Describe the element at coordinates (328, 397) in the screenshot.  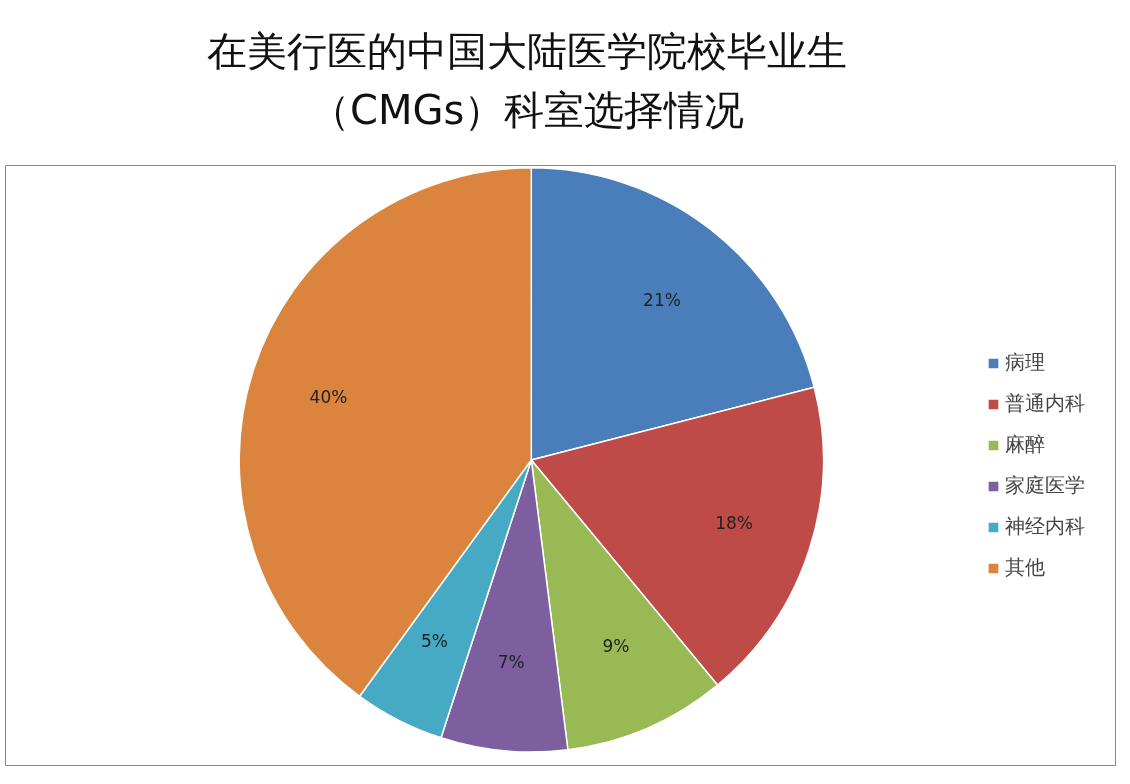
I see `data-label: 40%` at that location.